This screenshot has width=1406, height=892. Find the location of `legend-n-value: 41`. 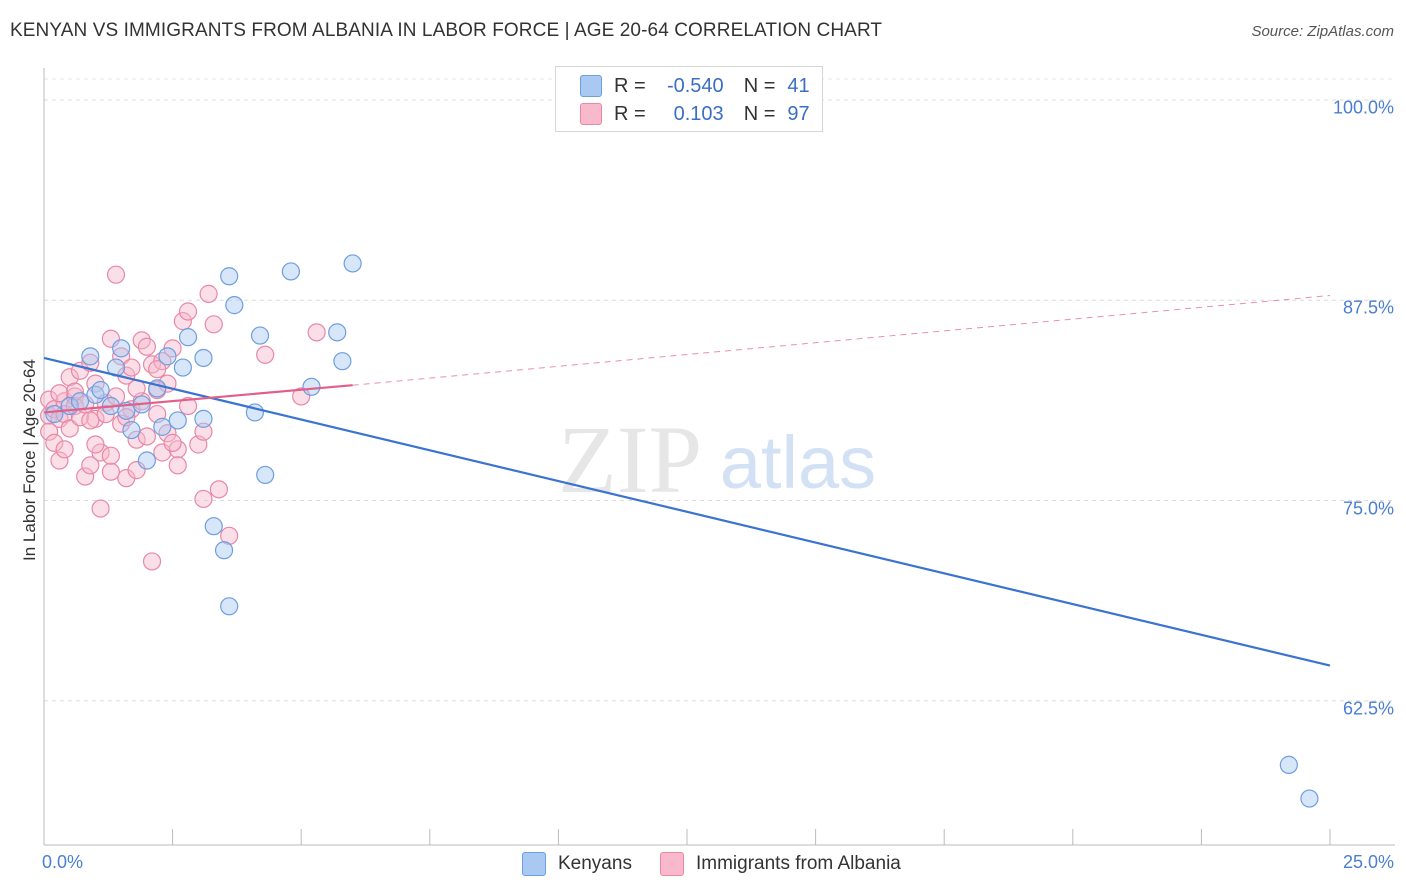

legend-n-value: 41 is located at coordinates (798, 85).